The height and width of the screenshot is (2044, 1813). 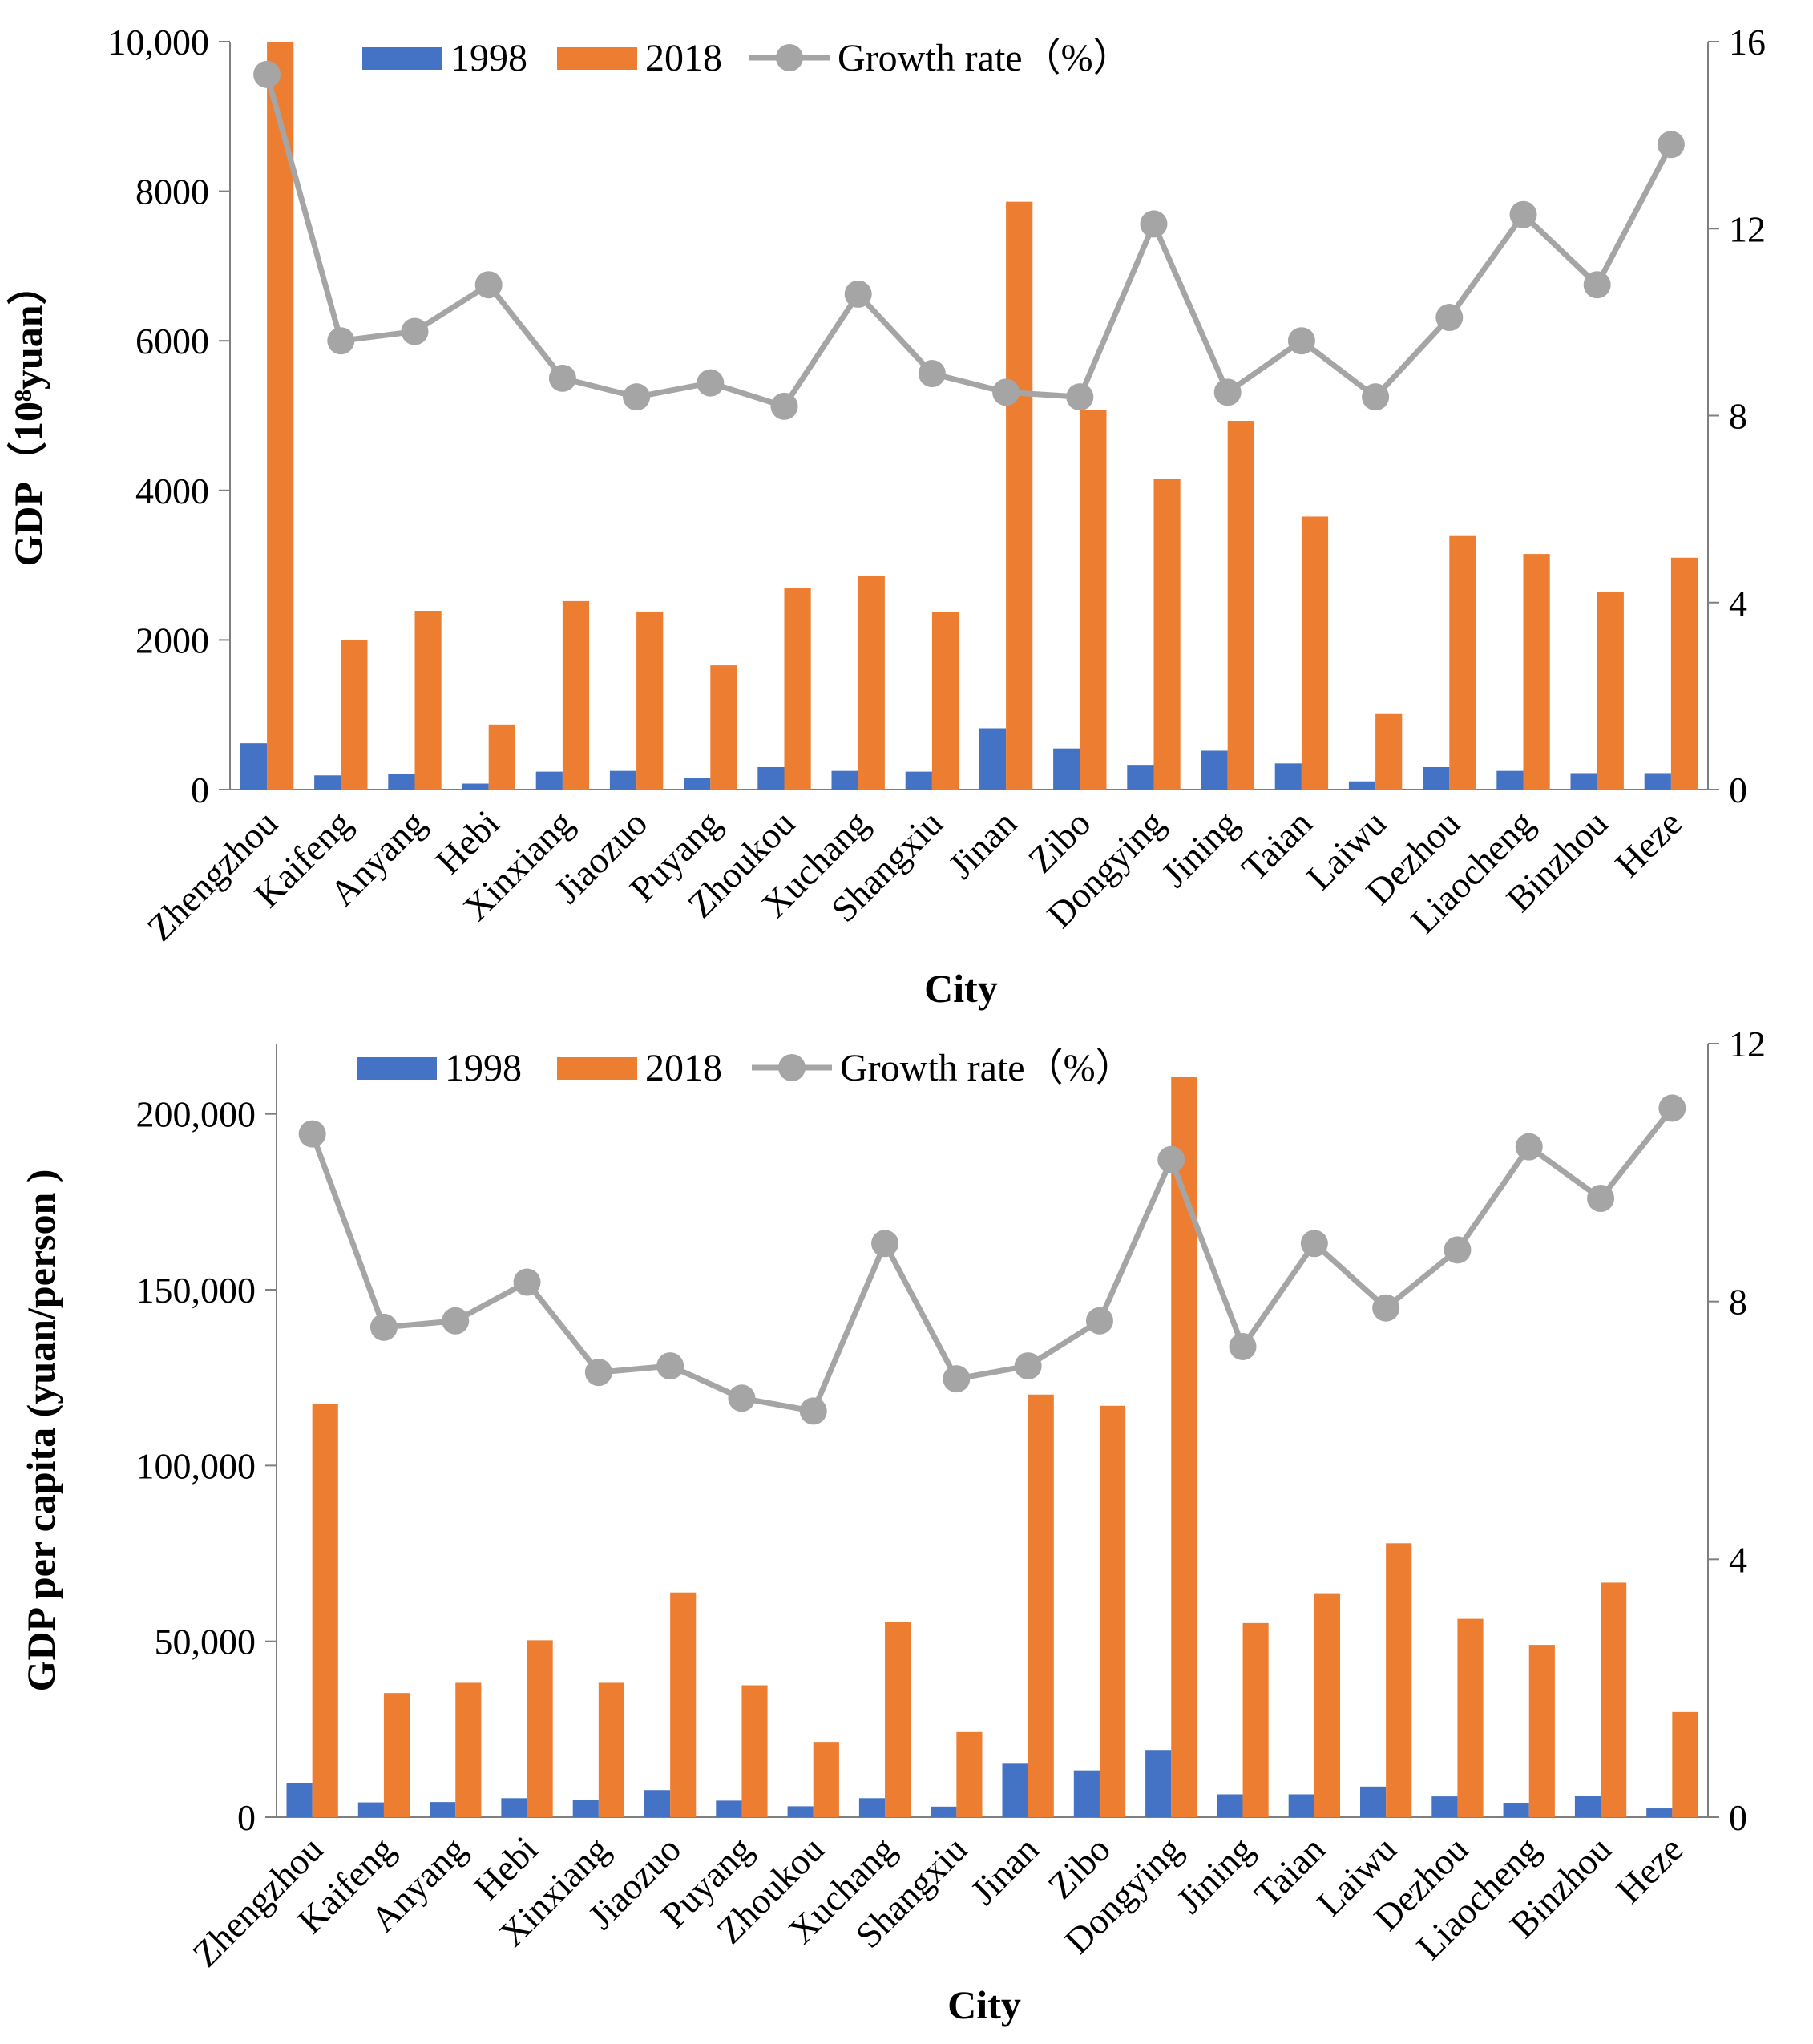 What do you see at coordinates (1659, 1812) in the screenshot?
I see `bar-1998-heze` at bounding box center [1659, 1812].